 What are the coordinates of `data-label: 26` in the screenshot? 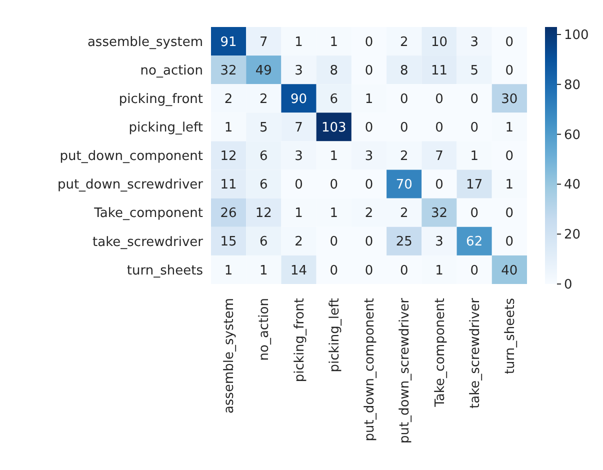 It's located at (228, 214).